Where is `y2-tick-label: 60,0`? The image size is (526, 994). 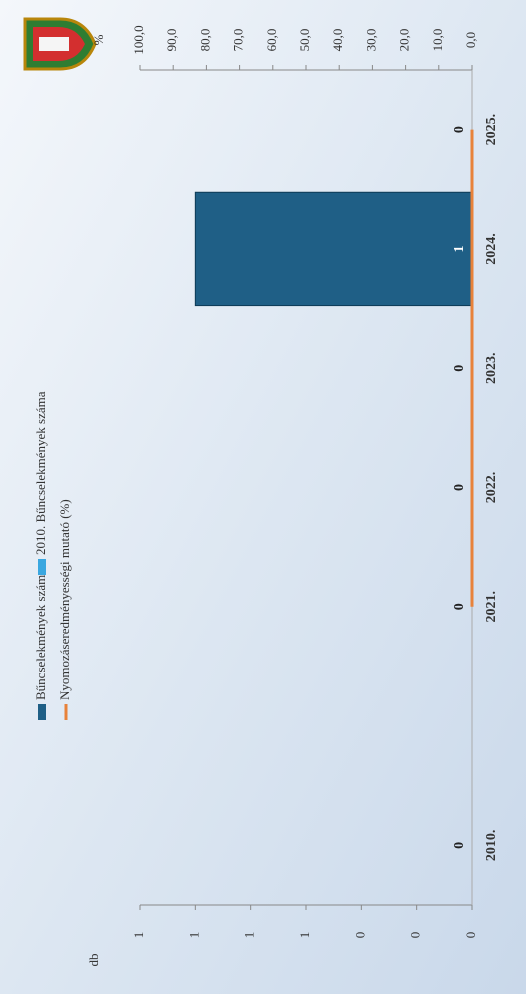
y2-tick-label: 60,0 is located at coordinates (271, 40).